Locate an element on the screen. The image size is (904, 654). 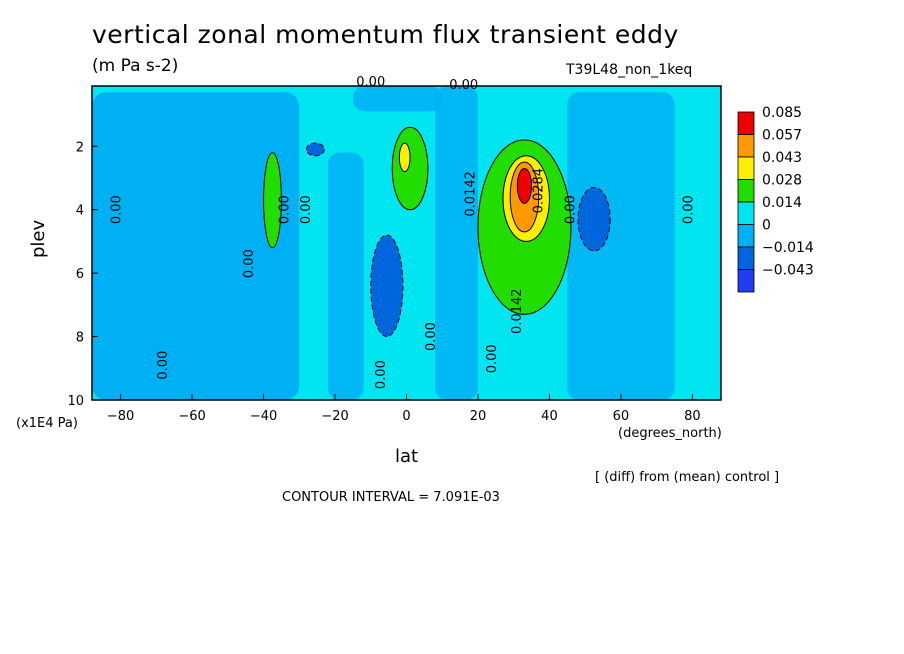
colorbar-label: 0.043 is located at coordinates (782, 158).